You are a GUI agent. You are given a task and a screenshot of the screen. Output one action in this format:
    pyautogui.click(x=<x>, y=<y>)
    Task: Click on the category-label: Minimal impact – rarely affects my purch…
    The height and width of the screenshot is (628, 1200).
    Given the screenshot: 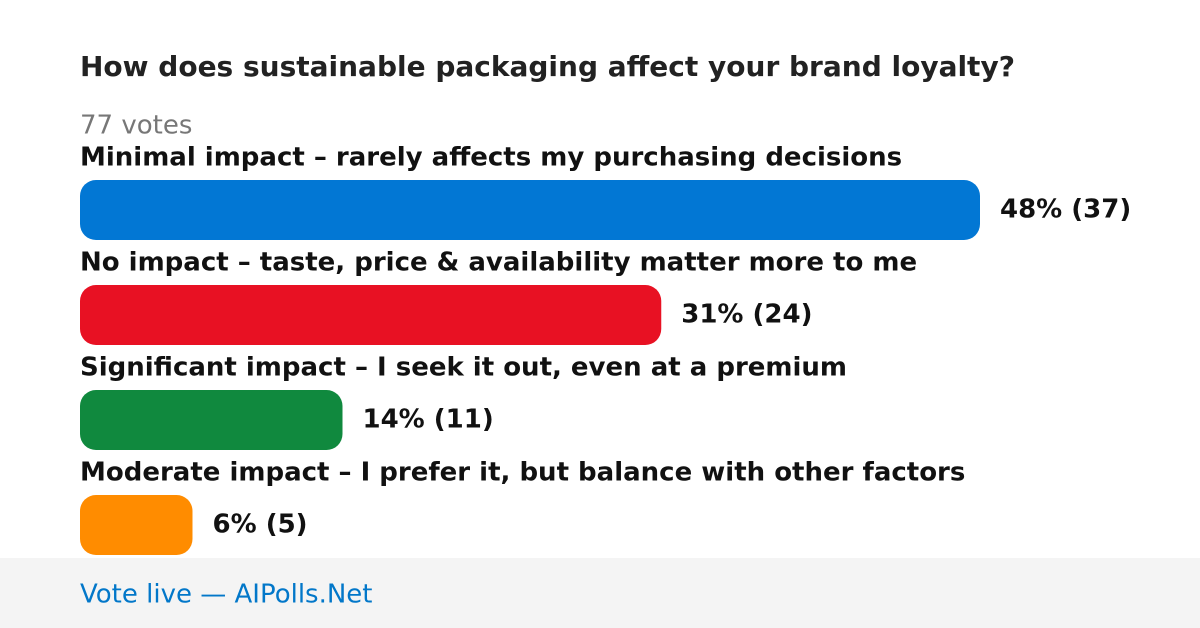 What is the action you would take?
    pyautogui.click(x=491, y=158)
    